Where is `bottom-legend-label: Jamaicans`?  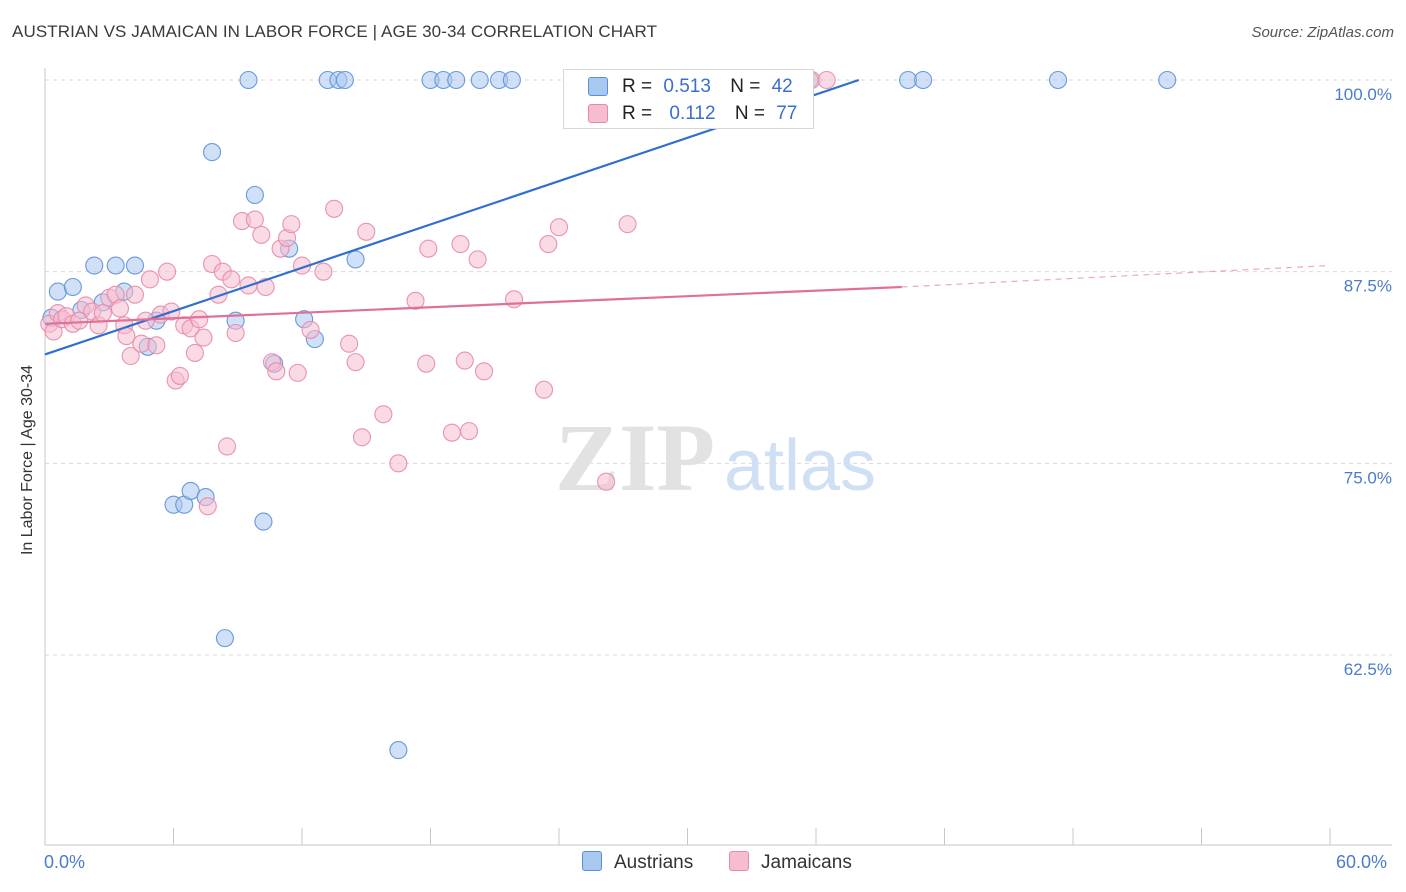 bottom-legend-label: Jamaicans is located at coordinates (806, 862).